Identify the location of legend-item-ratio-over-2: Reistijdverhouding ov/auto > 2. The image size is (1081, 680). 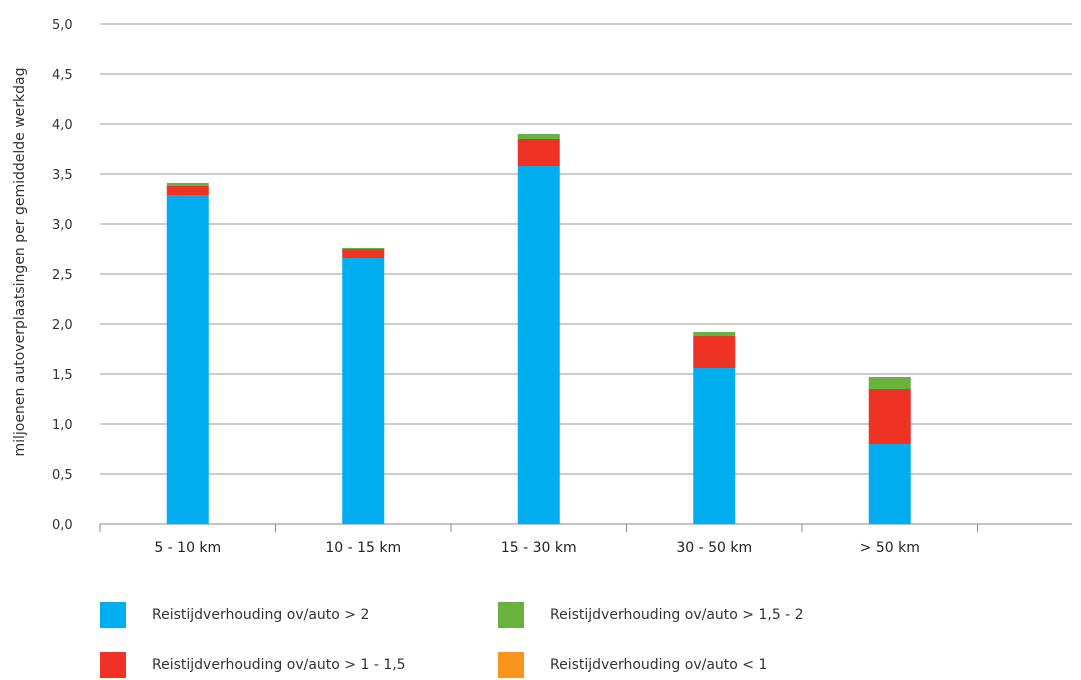
(234, 615).